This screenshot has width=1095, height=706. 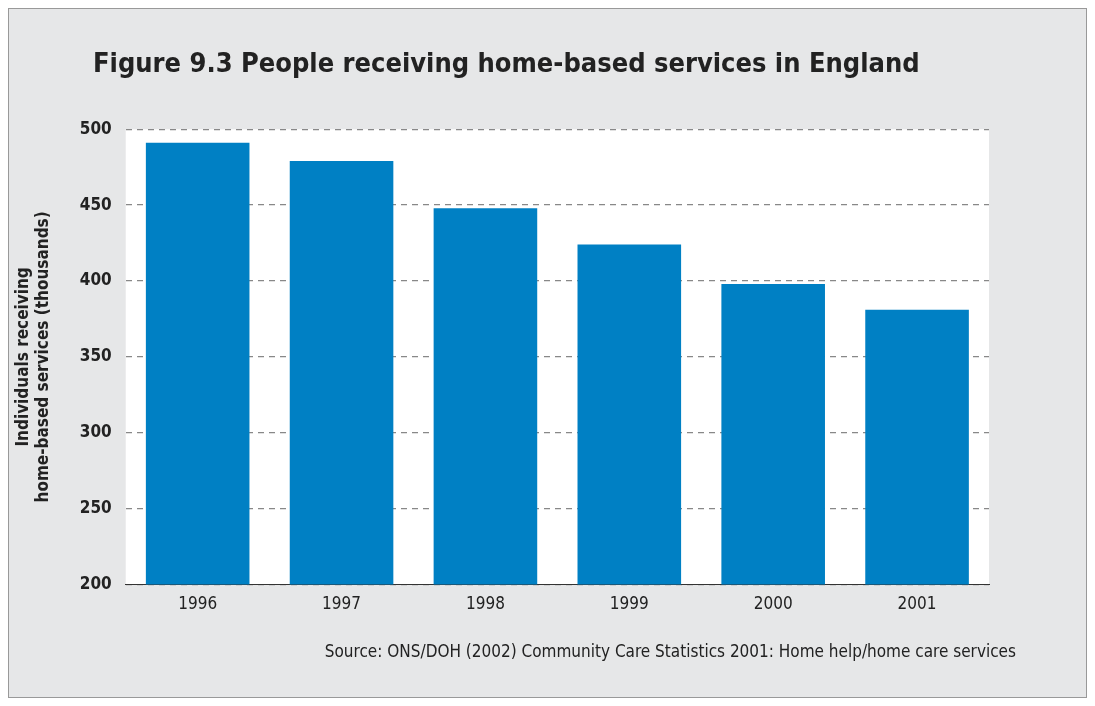 I want to click on x-tick-label: 1998, so click(x=485, y=603).